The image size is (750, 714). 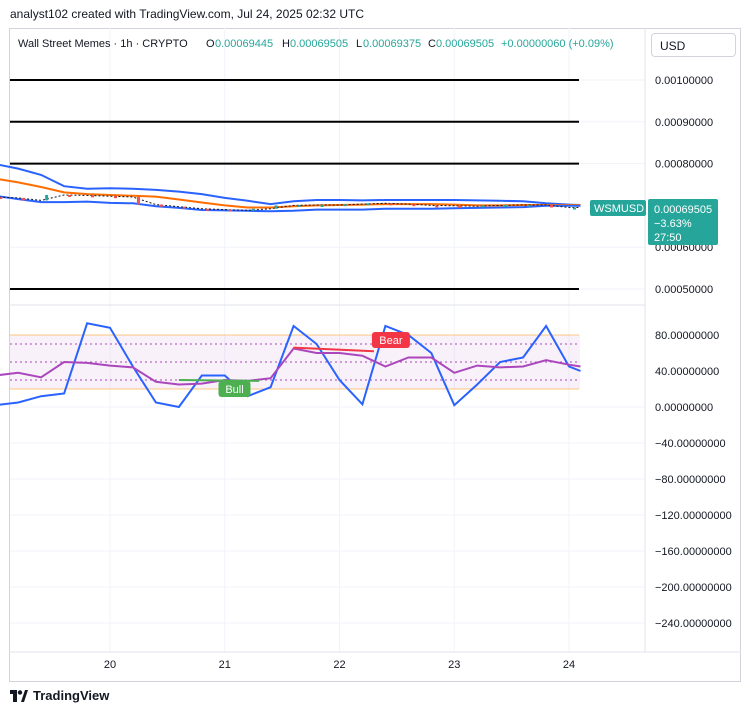 I want to click on bull-label-text: Bull, so click(x=234, y=390).